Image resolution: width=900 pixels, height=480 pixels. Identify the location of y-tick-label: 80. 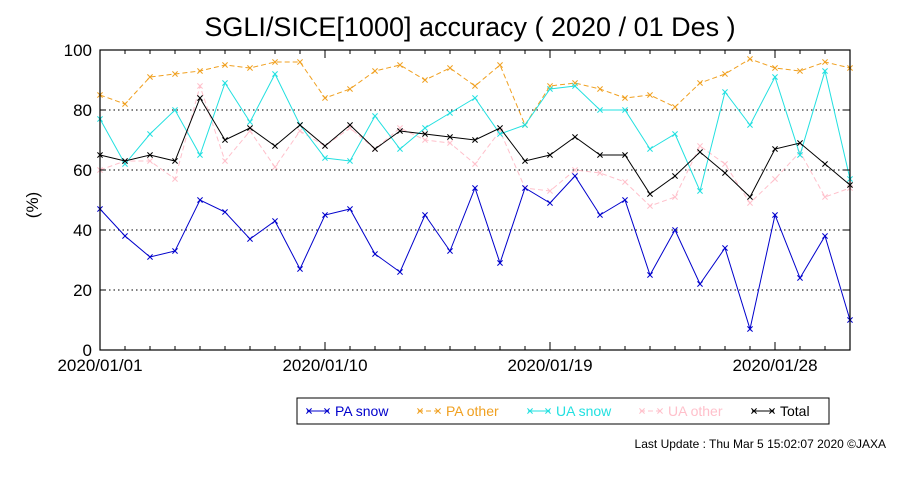
(82, 110).